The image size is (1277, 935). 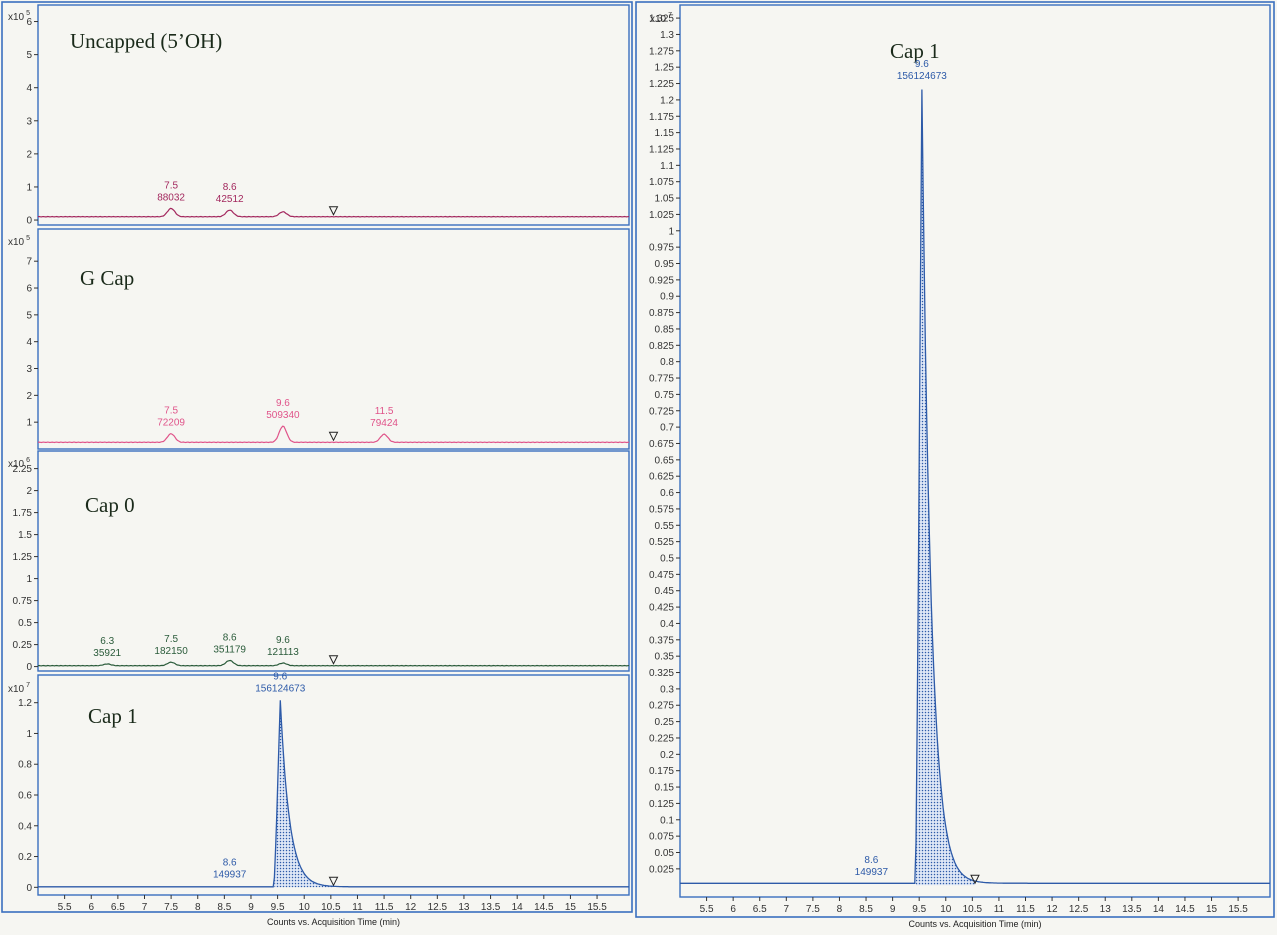 What do you see at coordinates (1079, 909) in the screenshot?
I see `x-tick-label: 12.5` at bounding box center [1079, 909].